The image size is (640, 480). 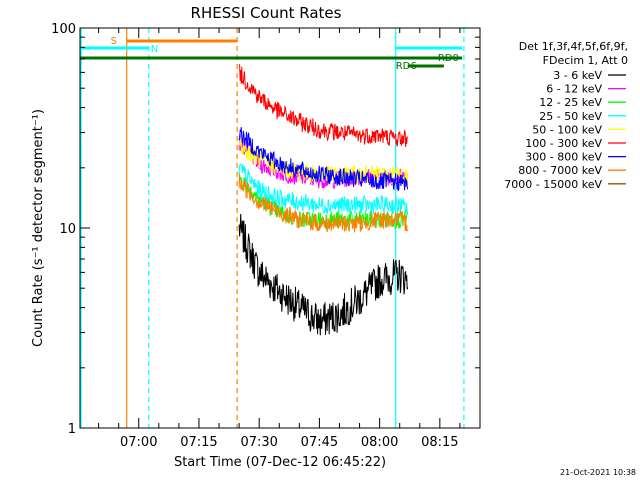 I want to click on x-axis-label: Start Time (07-Dec-12 06:45:22), so click(x=280, y=462).